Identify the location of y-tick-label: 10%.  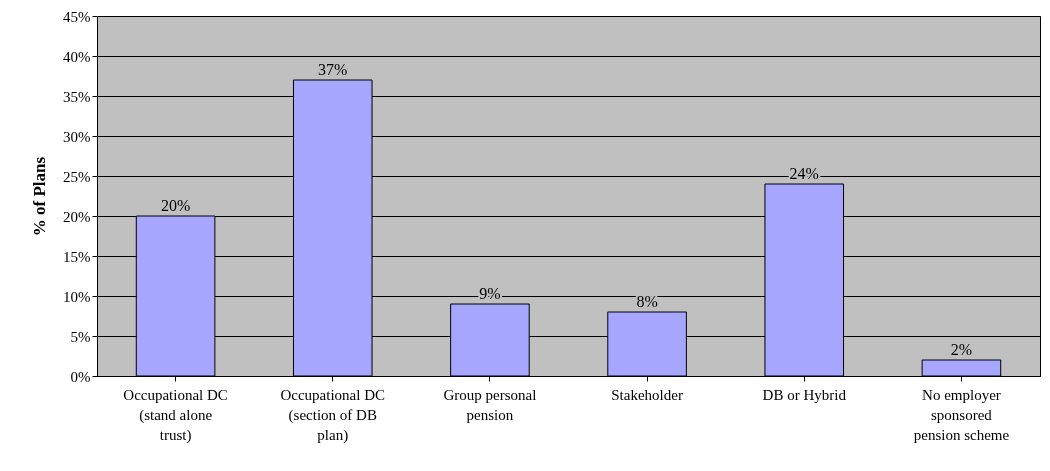
(77, 296).